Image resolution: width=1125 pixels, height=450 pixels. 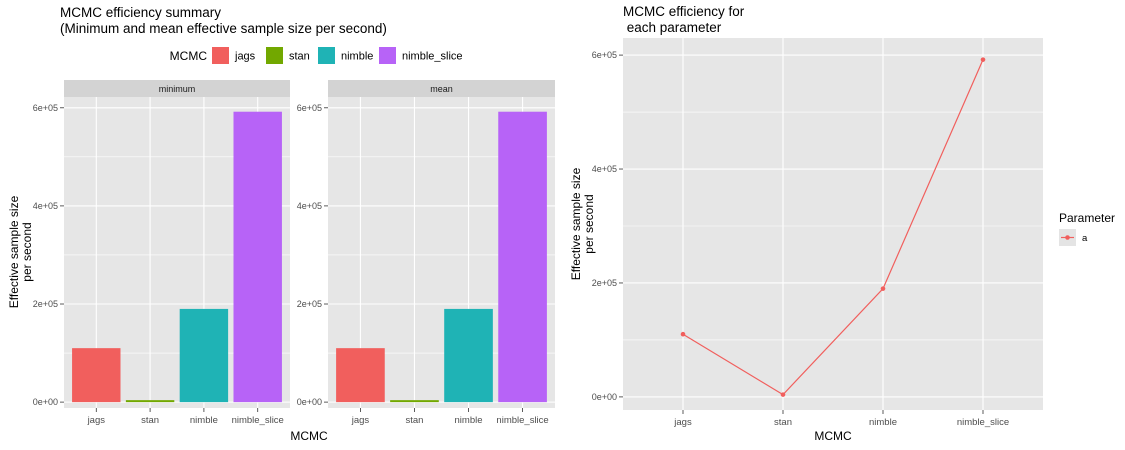 What do you see at coordinates (983, 59) in the screenshot?
I see `data-point-nimble_slice` at bounding box center [983, 59].